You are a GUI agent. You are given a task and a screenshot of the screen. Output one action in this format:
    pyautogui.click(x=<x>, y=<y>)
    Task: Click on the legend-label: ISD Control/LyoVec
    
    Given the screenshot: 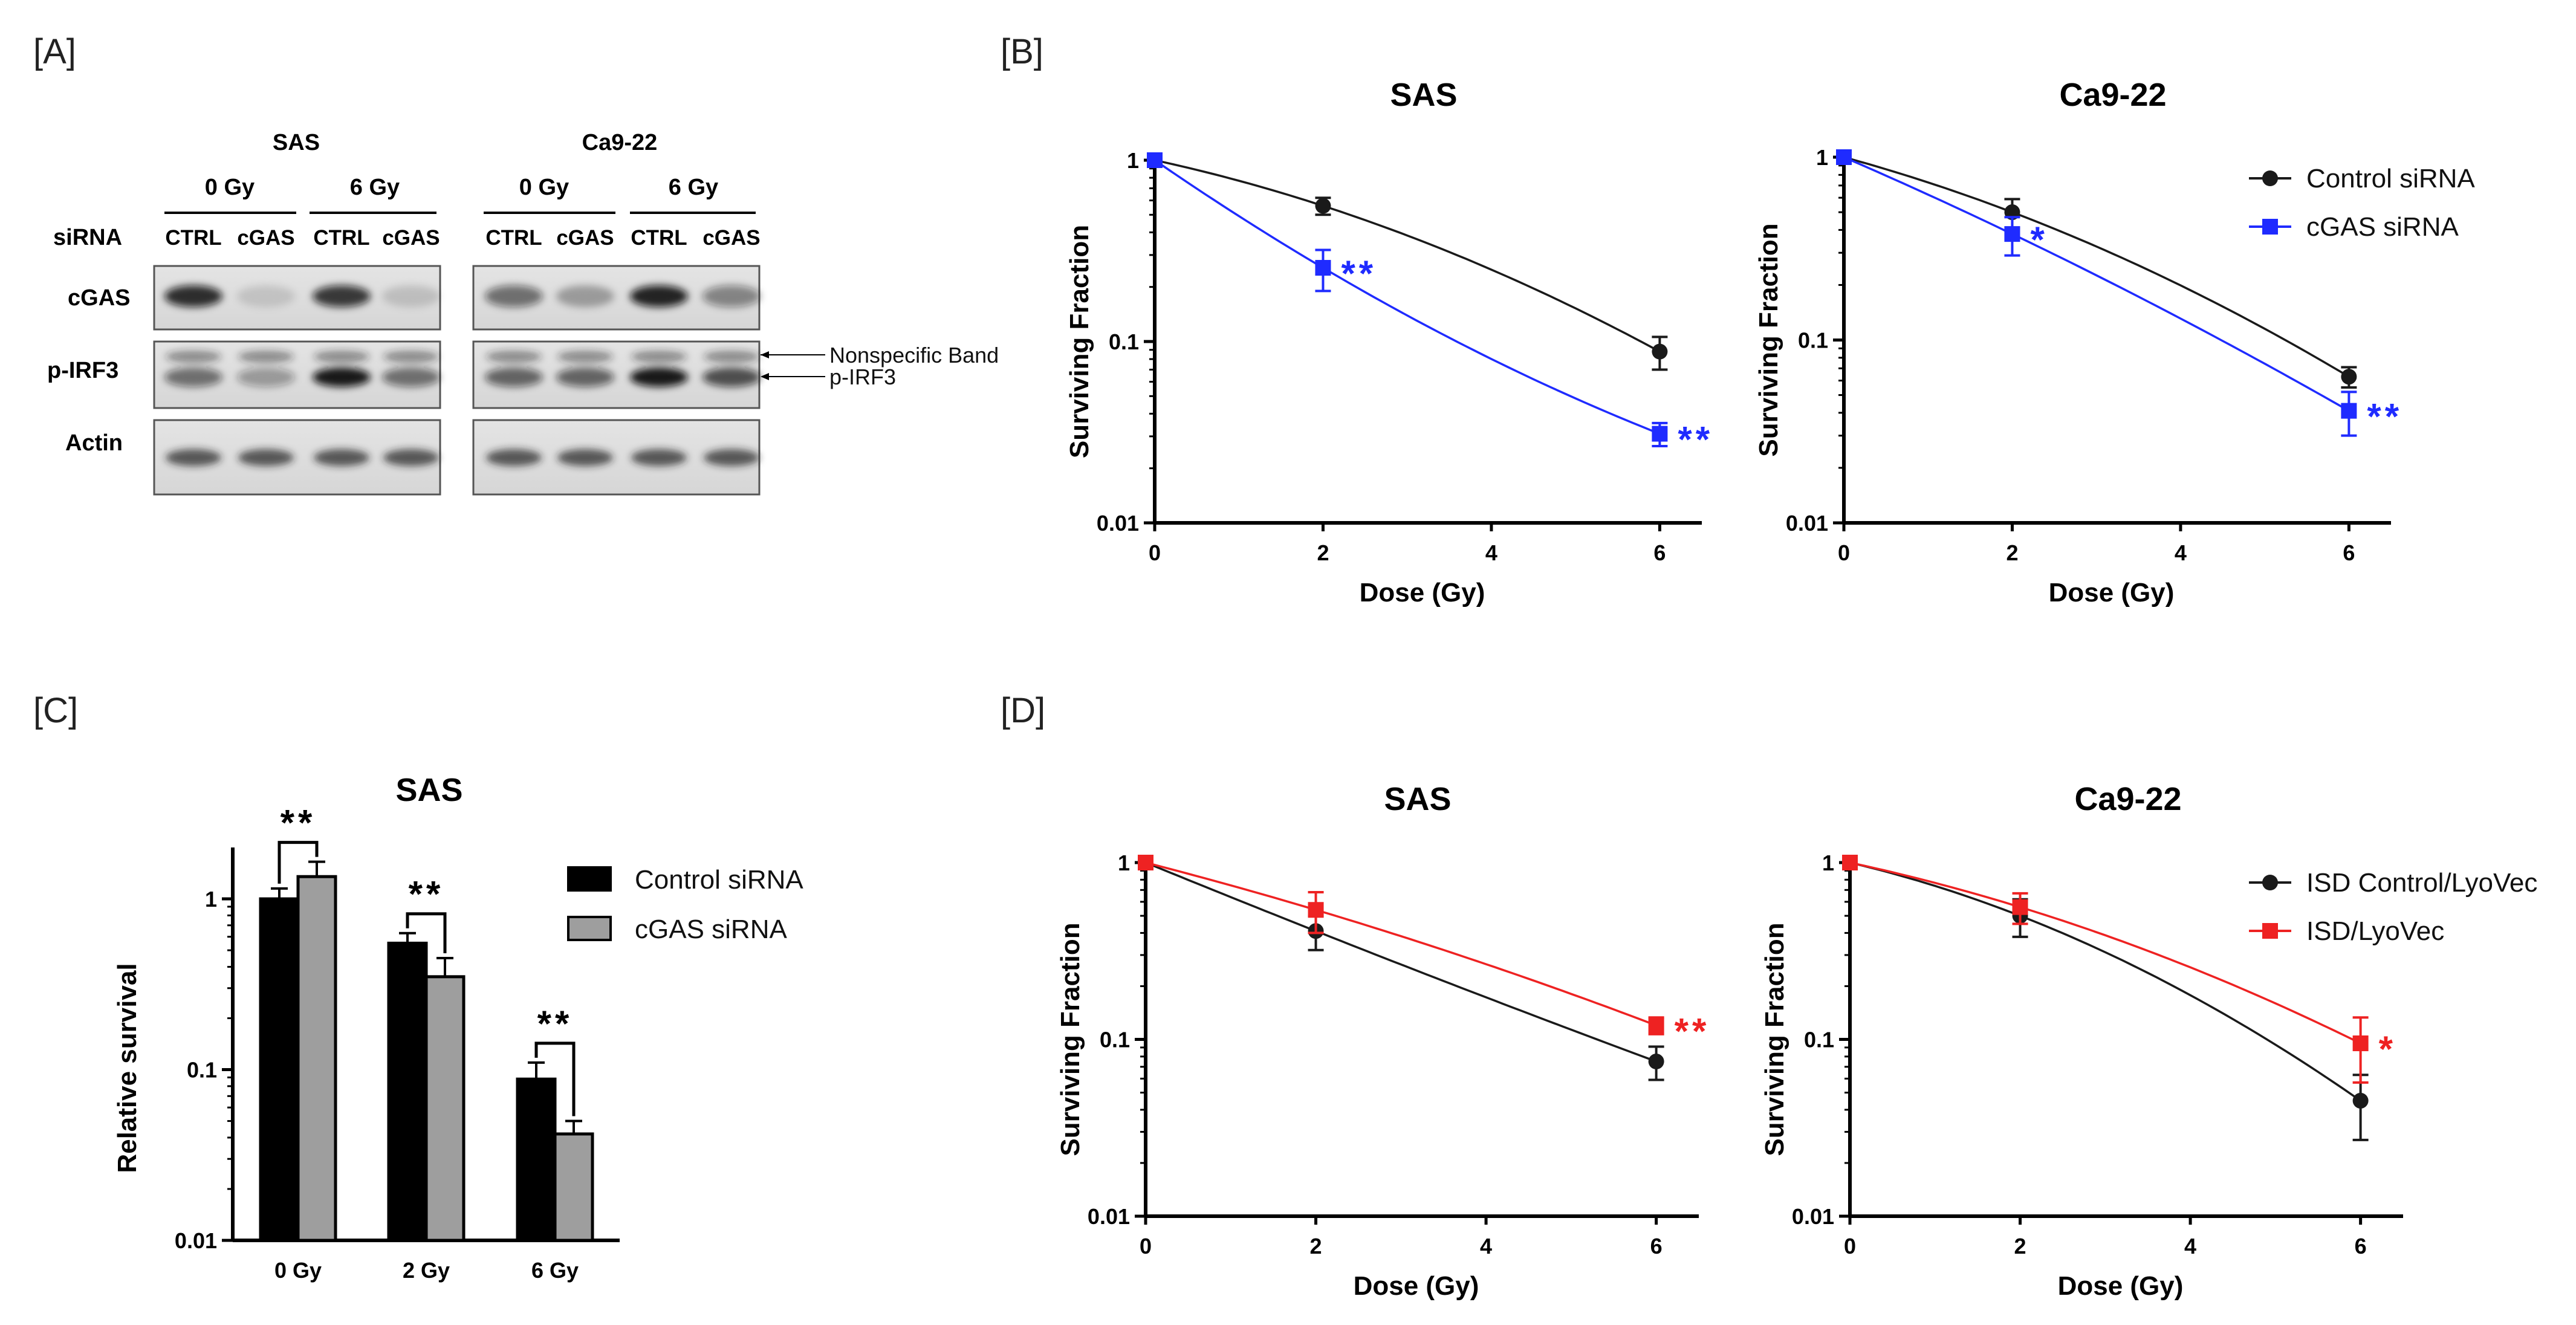 What is the action you would take?
    pyautogui.click(x=2422, y=883)
    